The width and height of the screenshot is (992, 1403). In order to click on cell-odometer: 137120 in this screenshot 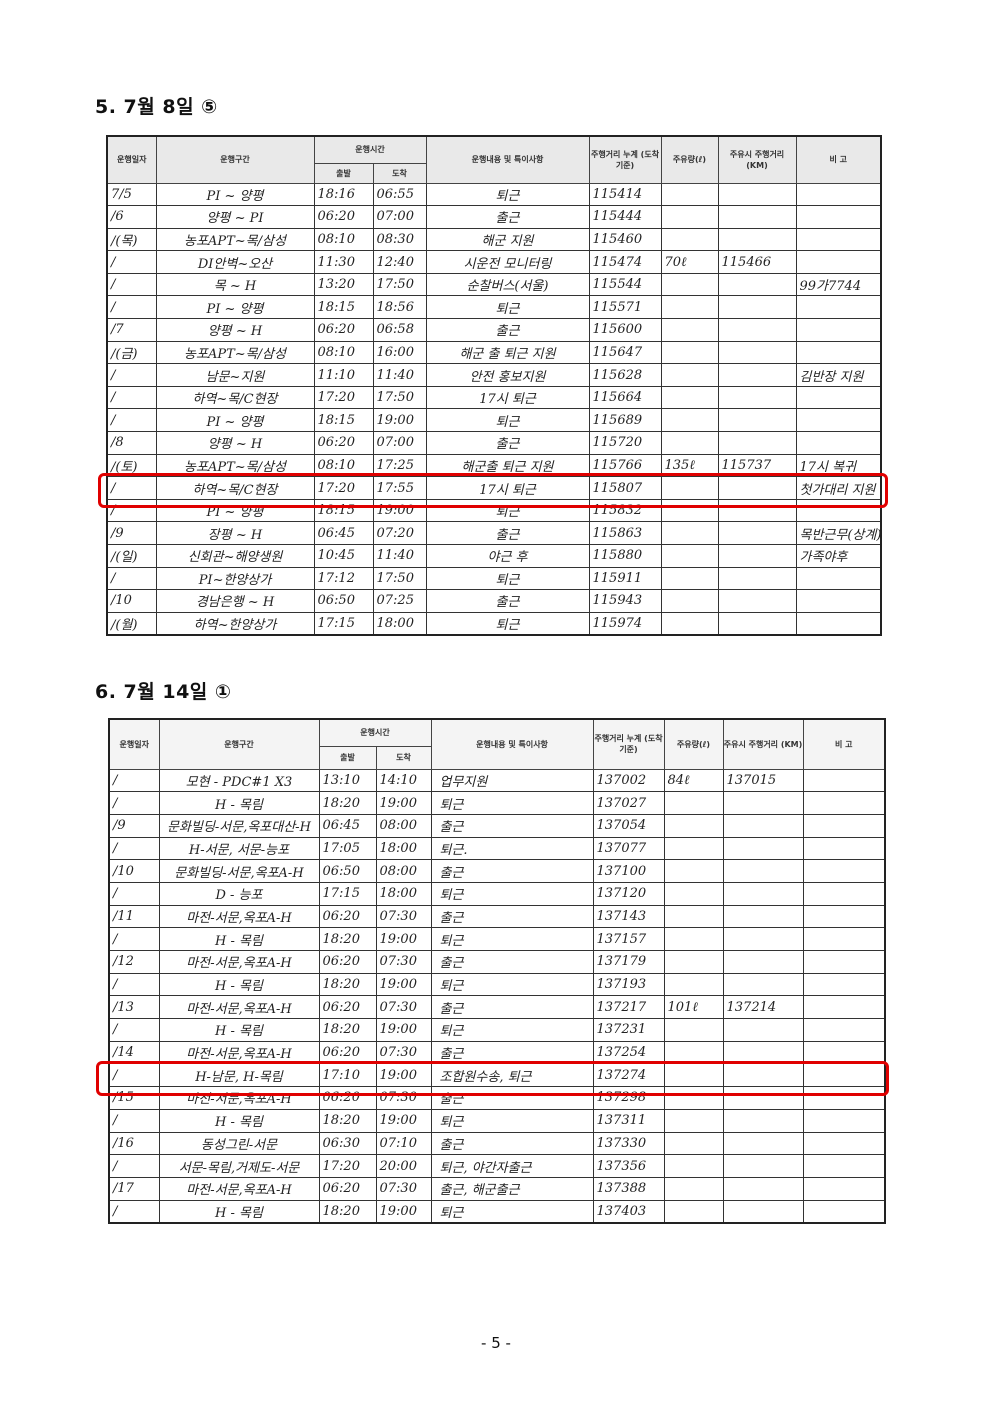, I will do `click(628, 893)`.